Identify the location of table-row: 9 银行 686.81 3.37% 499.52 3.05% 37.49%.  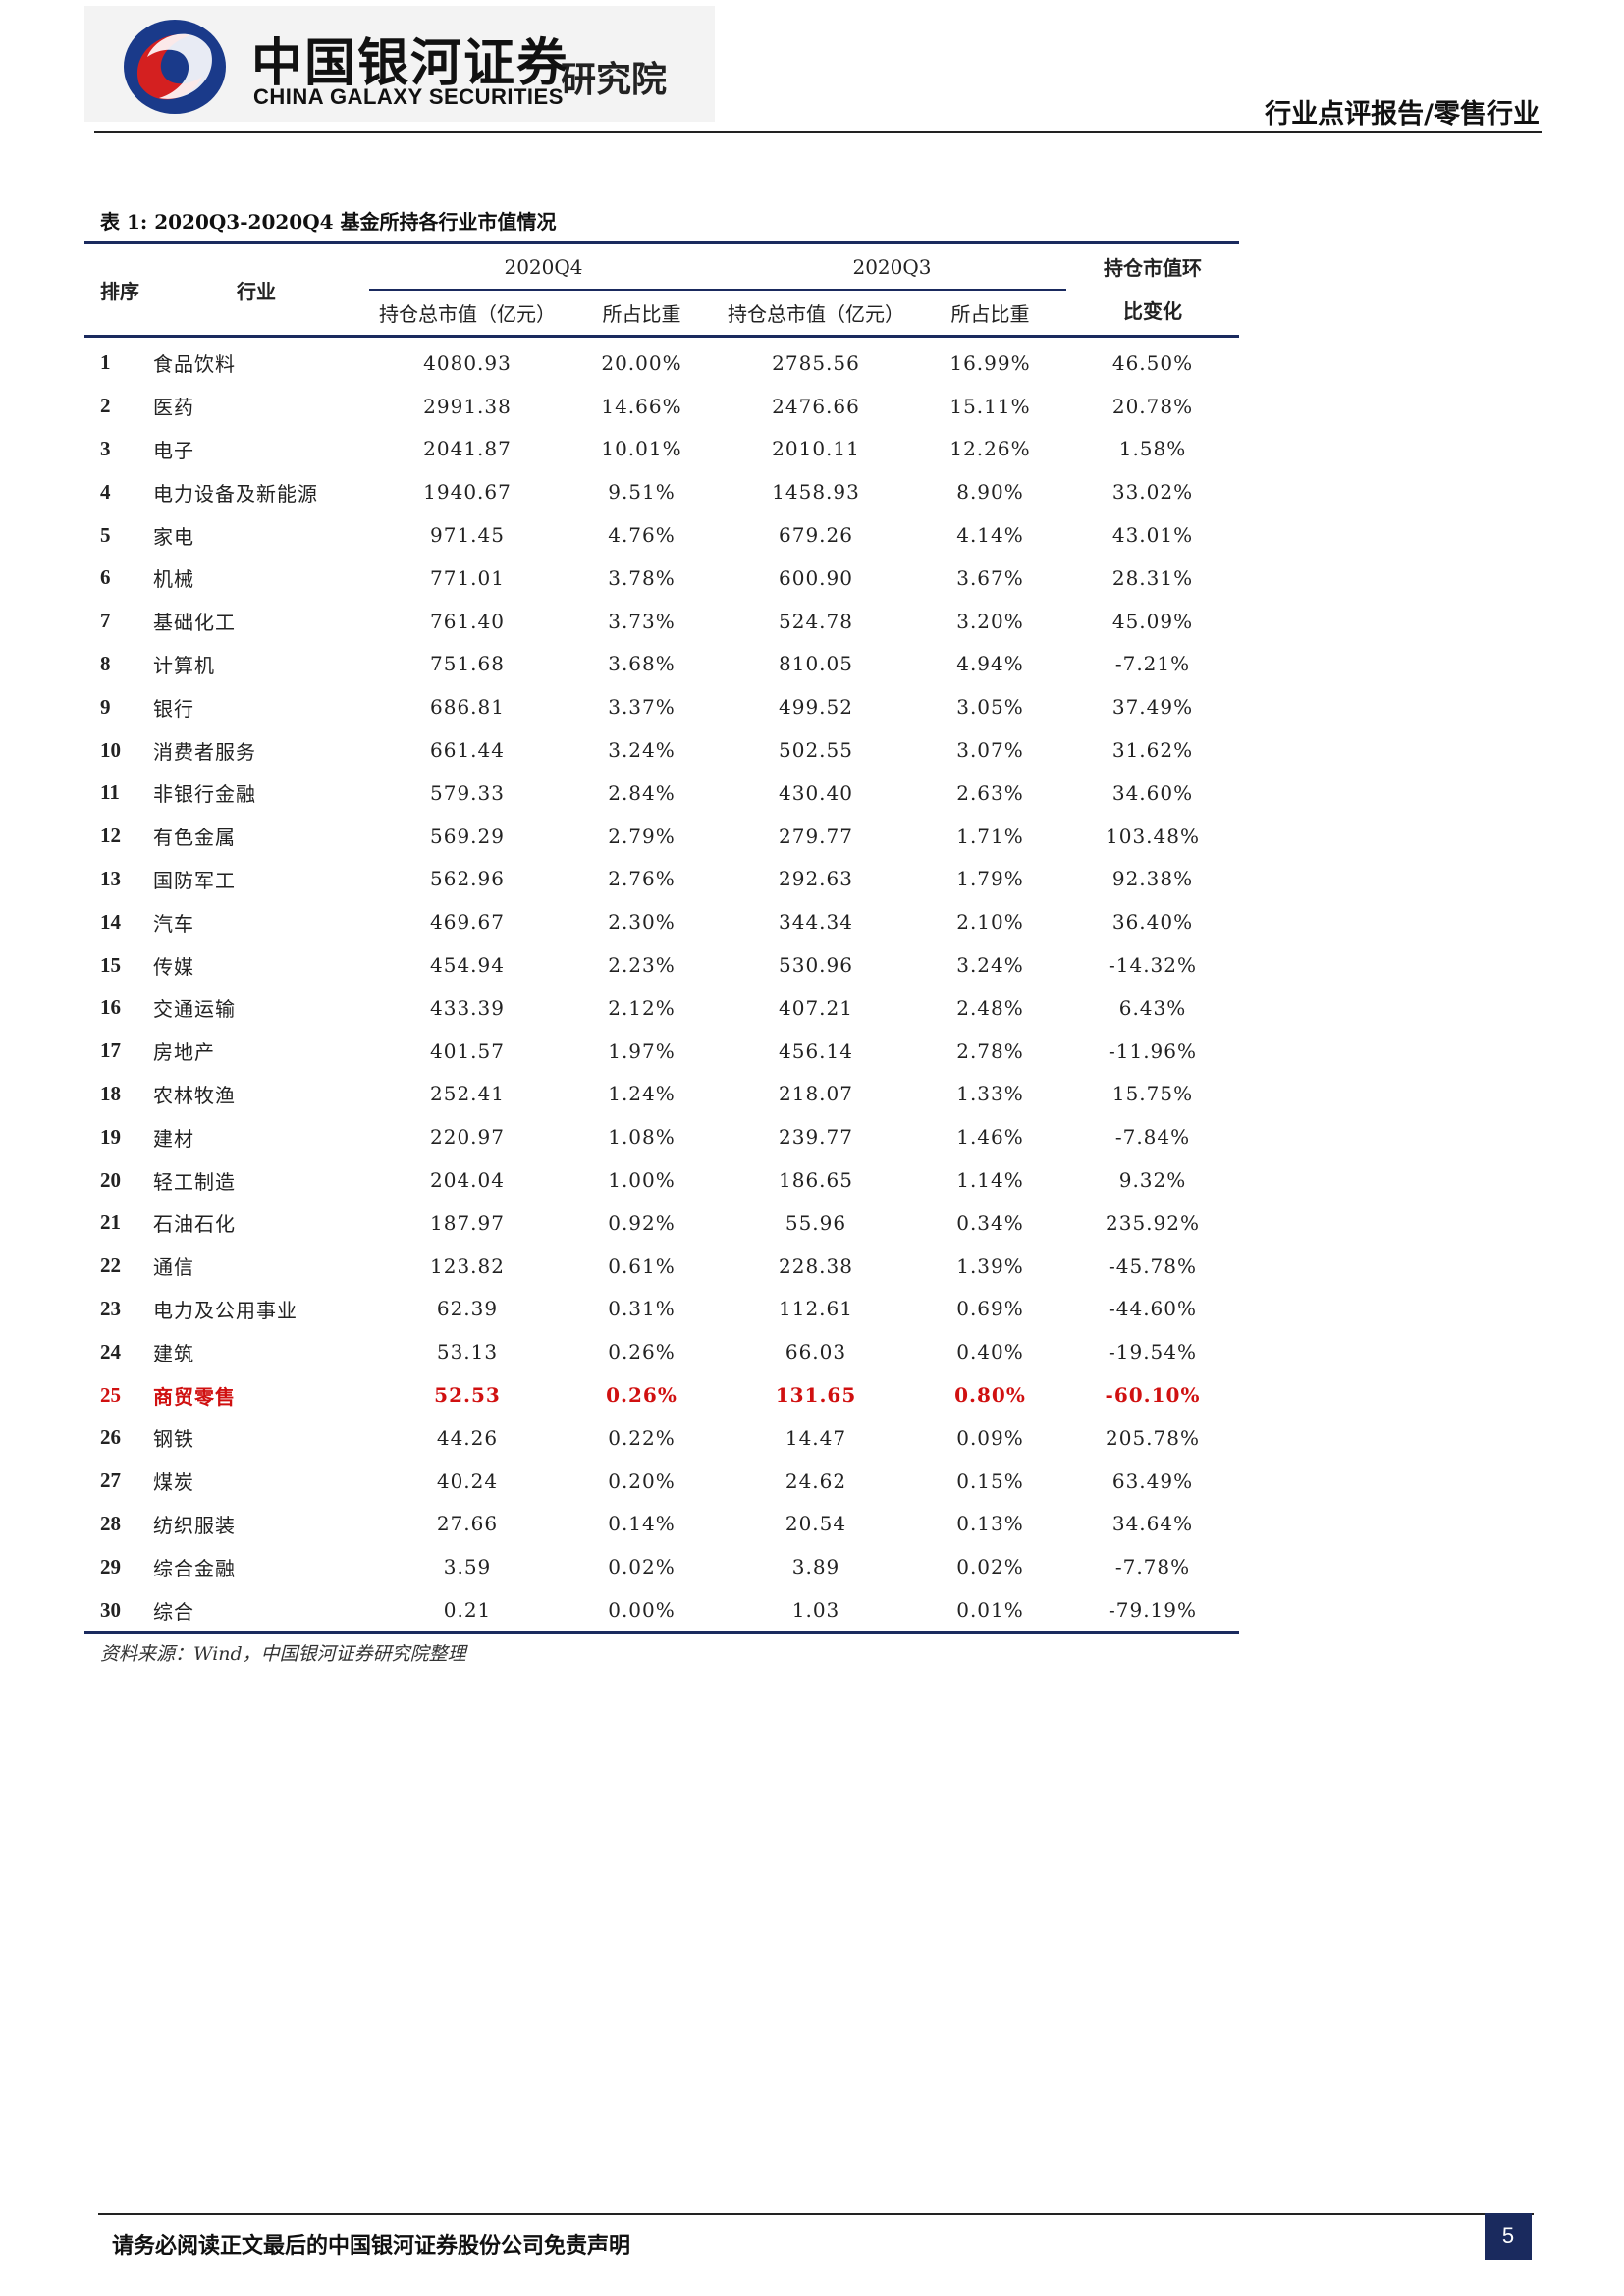
(661, 707).